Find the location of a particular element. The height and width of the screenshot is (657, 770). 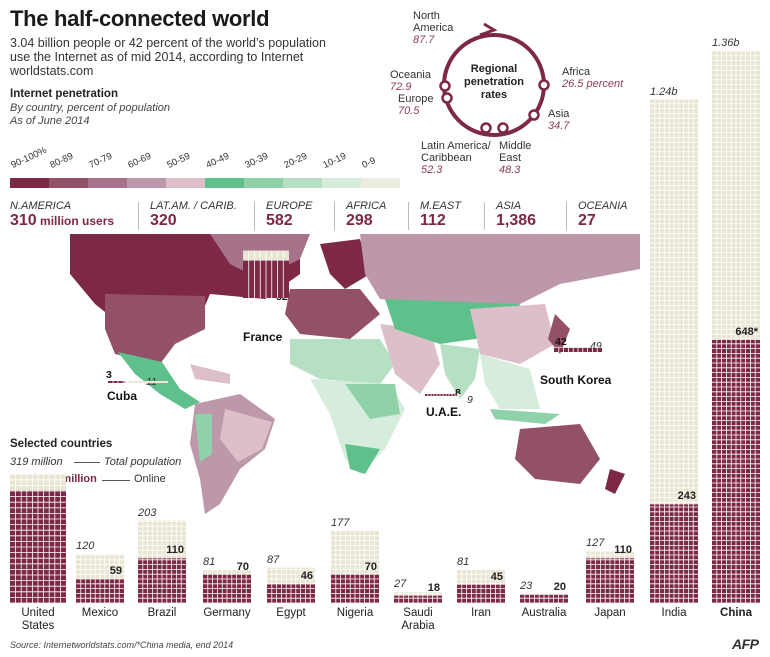

country-label-line: Saudi is located at coordinates (418, 613).